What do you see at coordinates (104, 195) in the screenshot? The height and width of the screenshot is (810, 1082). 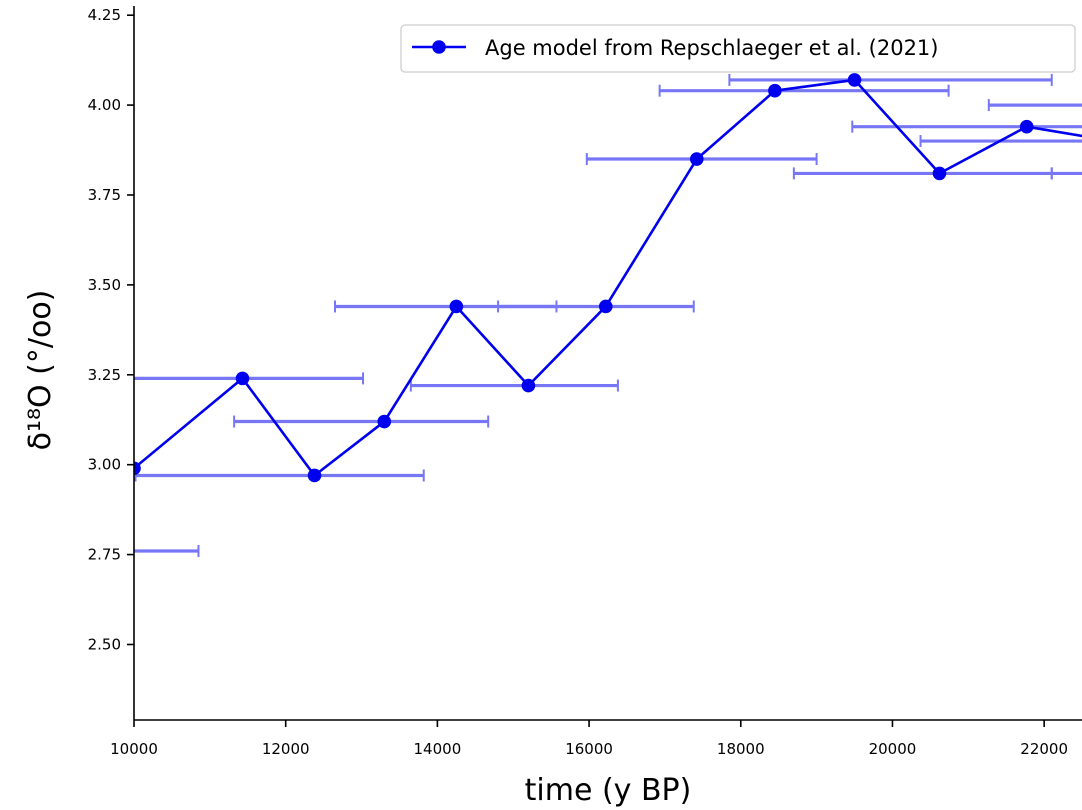 I see `y-tick-label: 3.75` at bounding box center [104, 195].